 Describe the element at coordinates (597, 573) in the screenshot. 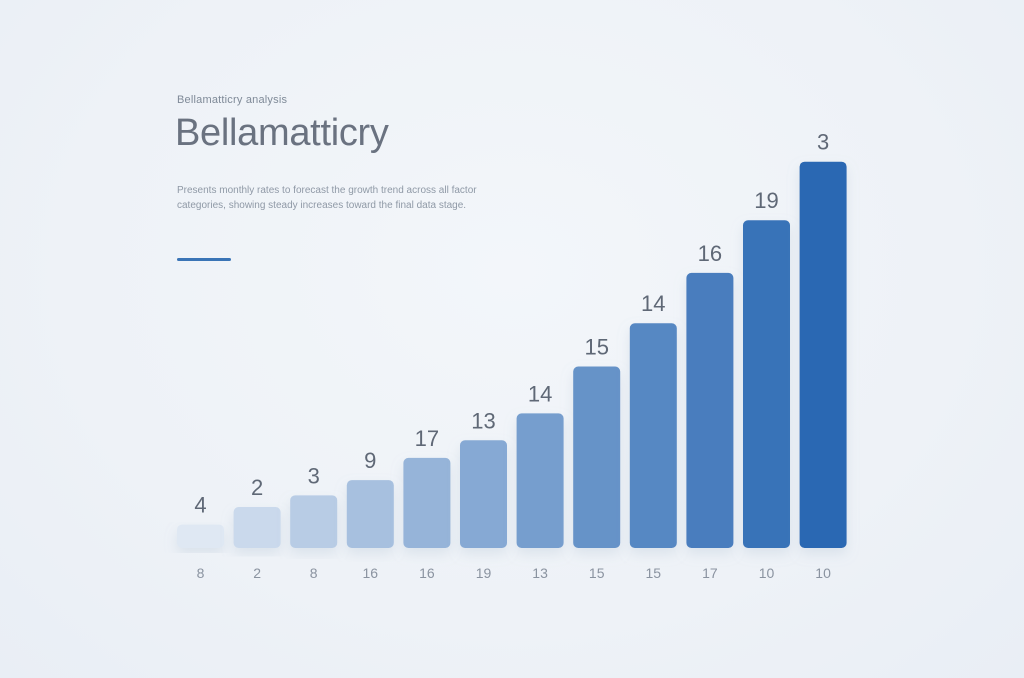

I see `x-tick-label-8: 15` at that location.